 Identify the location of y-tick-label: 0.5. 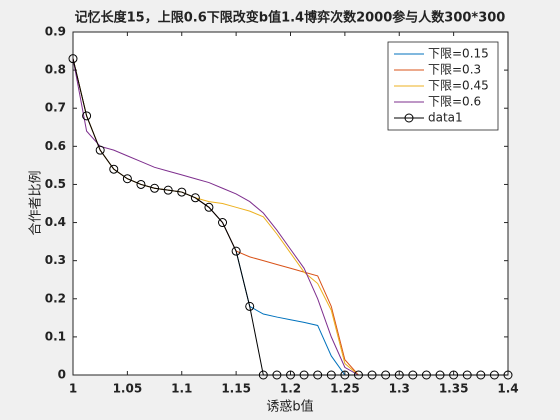
(55, 184).